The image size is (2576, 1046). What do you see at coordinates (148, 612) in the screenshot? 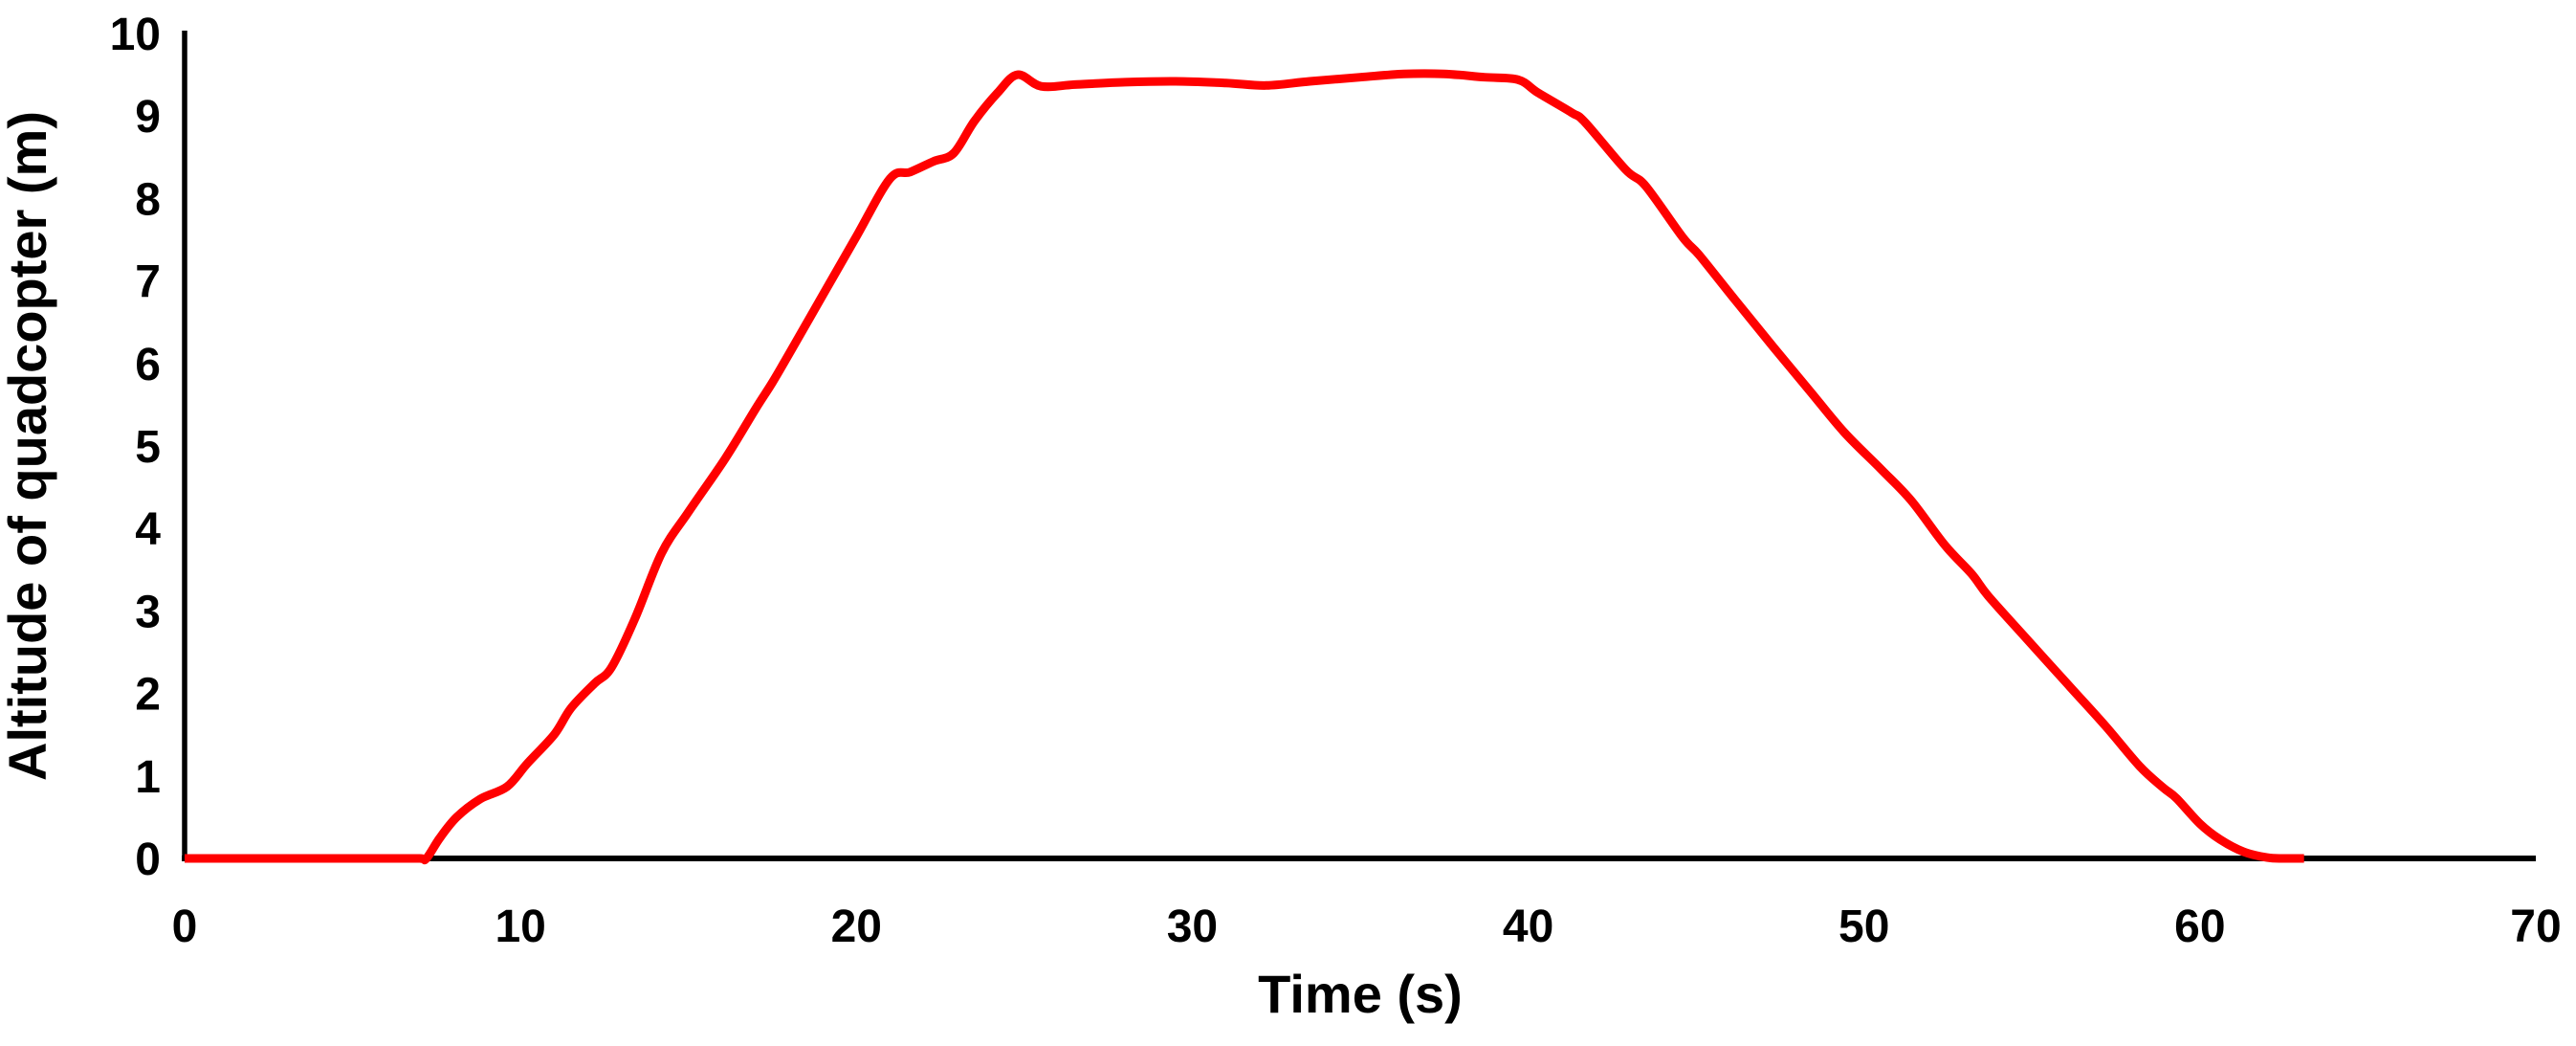
I see `y-tick-label: 3` at bounding box center [148, 612].